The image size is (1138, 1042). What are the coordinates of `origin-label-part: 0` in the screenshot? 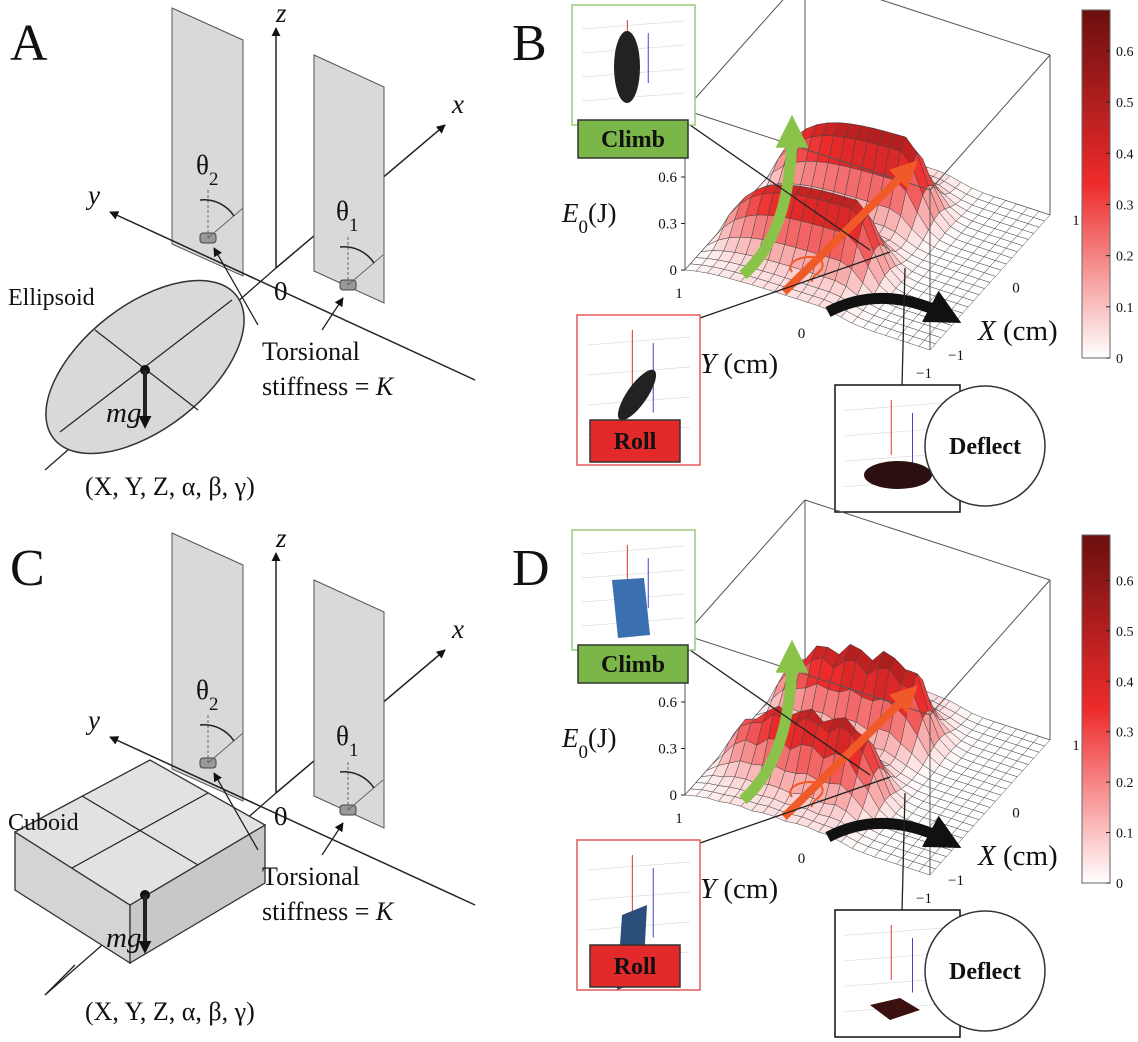 It's located at (281, 291).